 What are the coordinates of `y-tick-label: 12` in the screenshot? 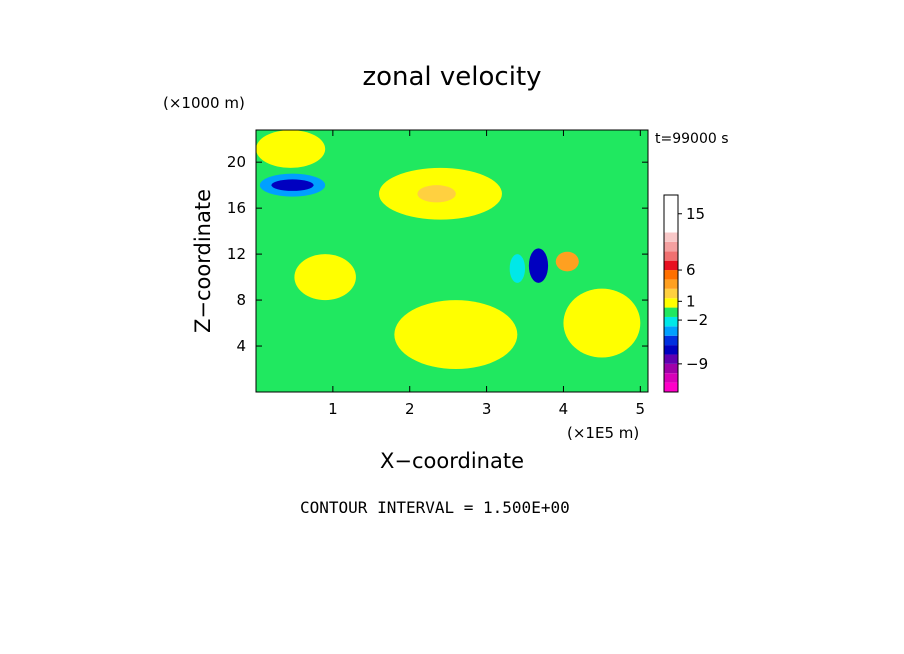 It's located at (236, 254).